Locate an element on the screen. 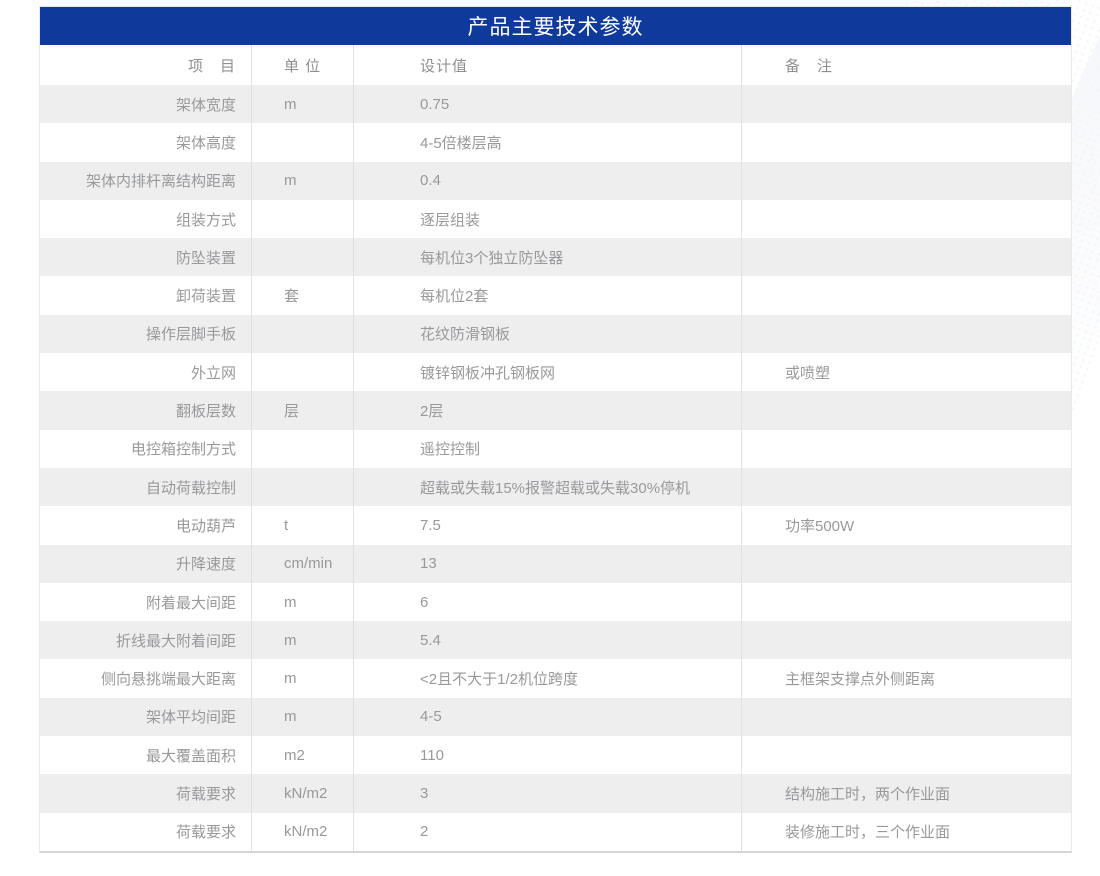 Image resolution: width=1100 pixels, height=876 pixels. cell-item: 卸荷装置 is located at coordinates (205, 297).